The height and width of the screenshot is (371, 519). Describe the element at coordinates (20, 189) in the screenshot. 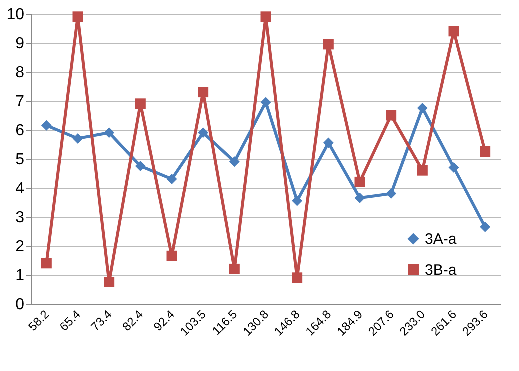

I see `y-tick-label: 4` at that location.